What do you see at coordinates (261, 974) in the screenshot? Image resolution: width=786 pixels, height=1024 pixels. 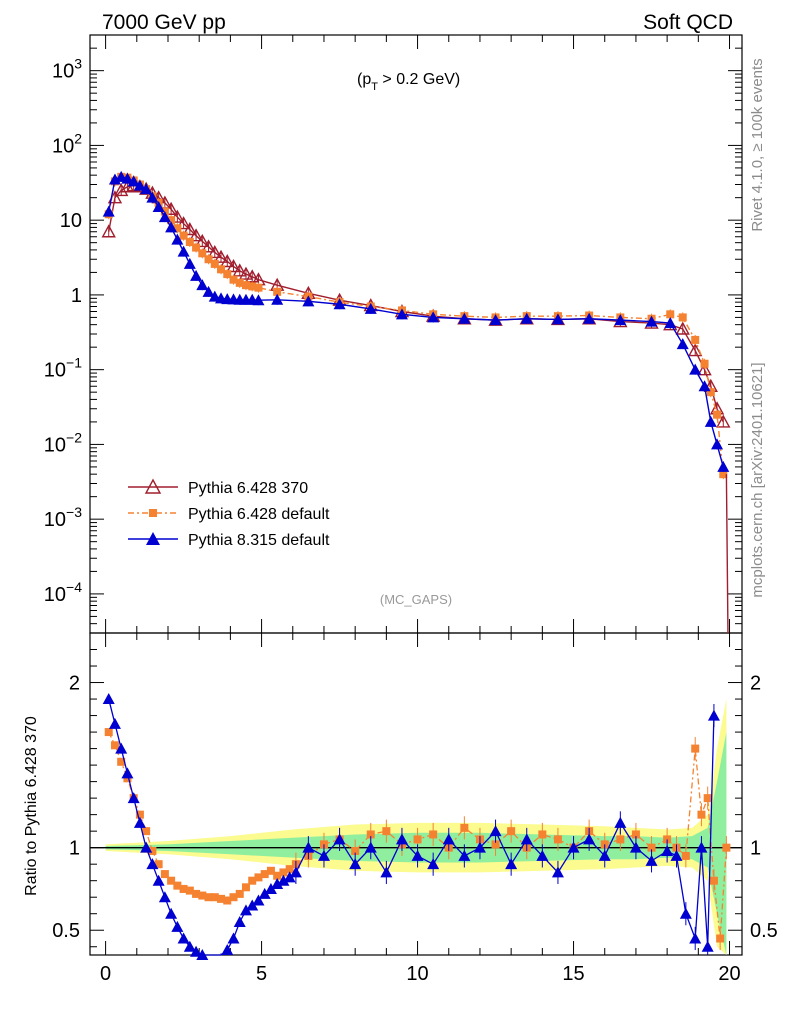 I see `x-tick-label: 5` at bounding box center [261, 974].